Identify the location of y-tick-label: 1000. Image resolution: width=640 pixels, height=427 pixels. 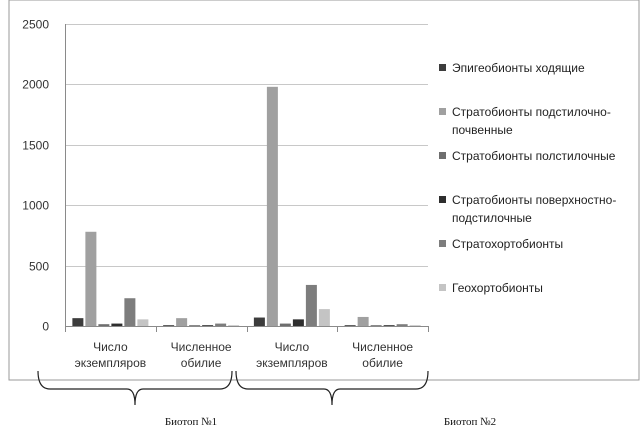
(35, 206).